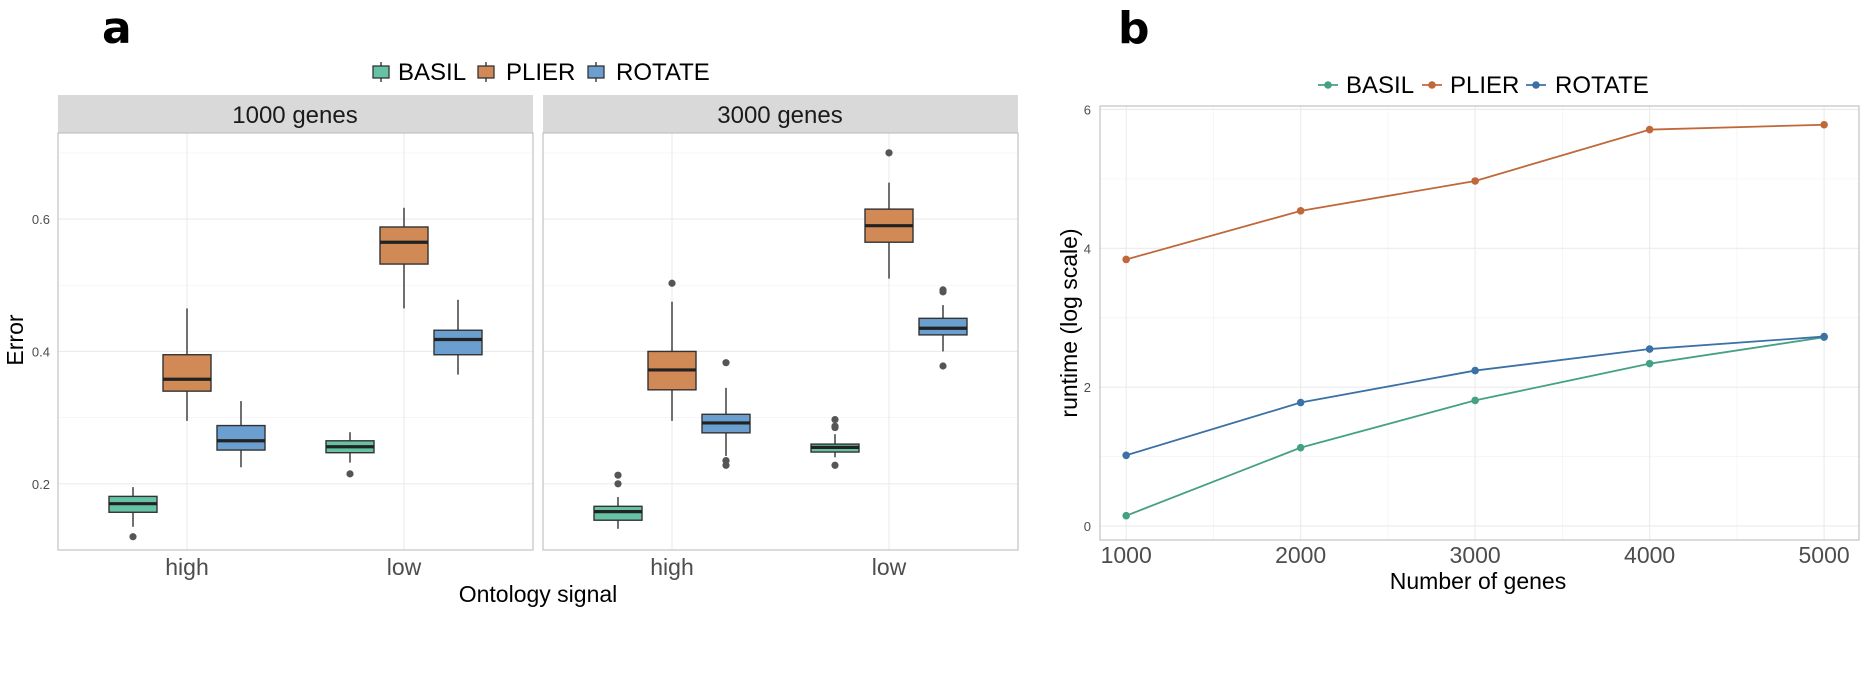 The width and height of the screenshot is (1866, 676). What do you see at coordinates (1069, 322) in the screenshot?
I see `panel-b-y-title: runtime (log scale)` at bounding box center [1069, 322].